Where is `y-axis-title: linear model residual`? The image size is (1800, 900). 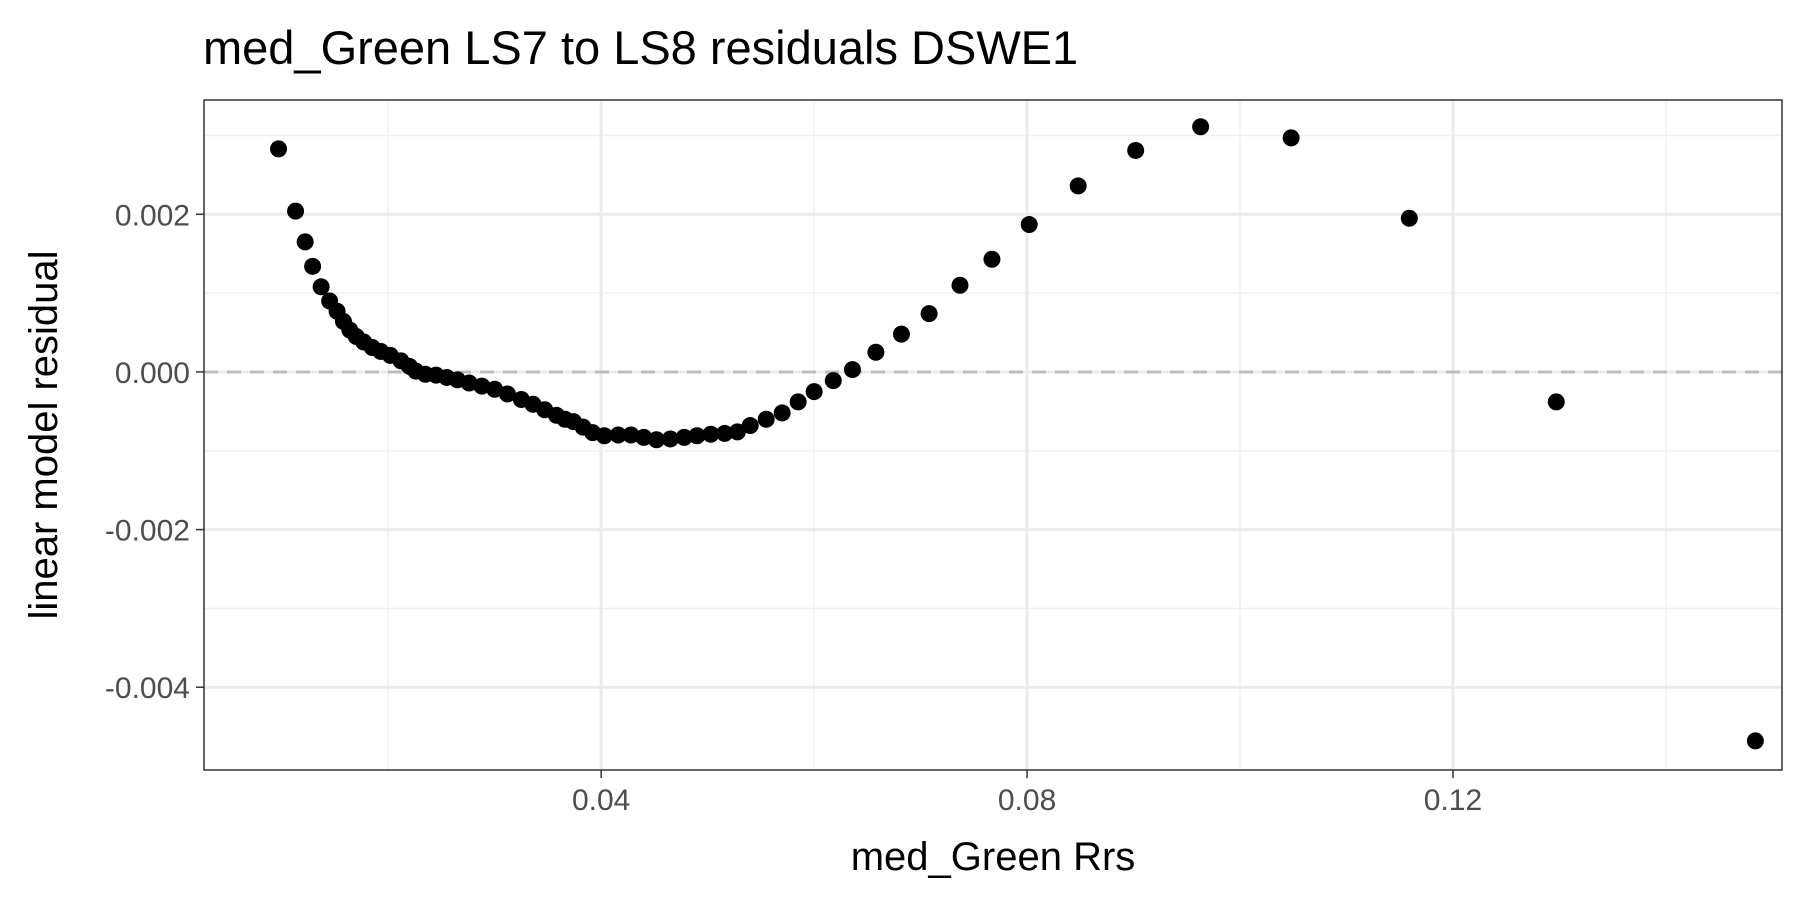 y-axis-title: linear model residual is located at coordinates (44, 434).